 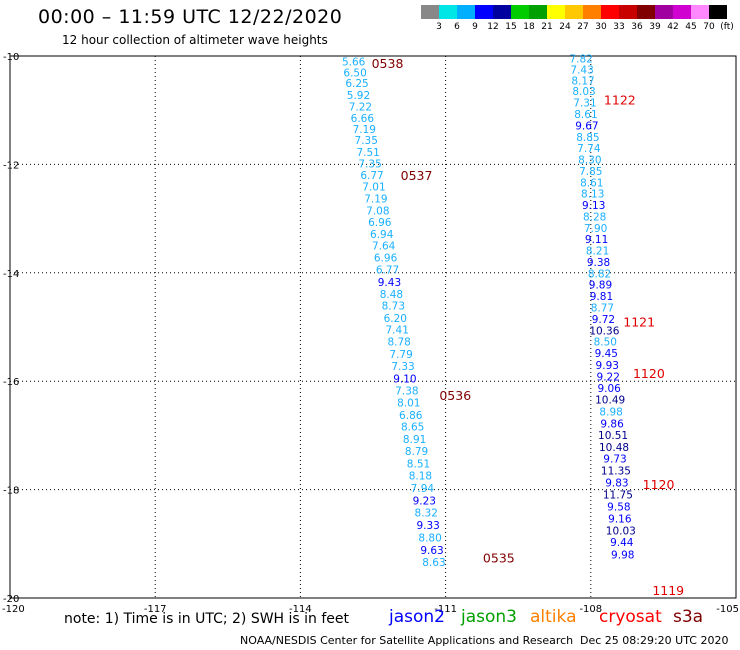 What do you see at coordinates (511, 27) in the screenshot?
I see `color-scale-label: 15` at bounding box center [511, 27].